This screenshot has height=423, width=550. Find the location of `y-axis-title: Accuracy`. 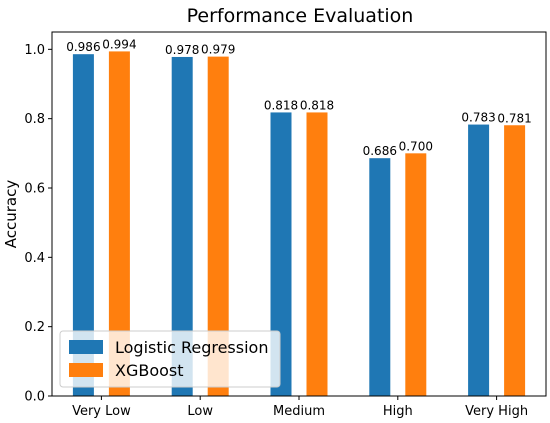

y-axis-title: Accuracy is located at coordinates (11, 214).